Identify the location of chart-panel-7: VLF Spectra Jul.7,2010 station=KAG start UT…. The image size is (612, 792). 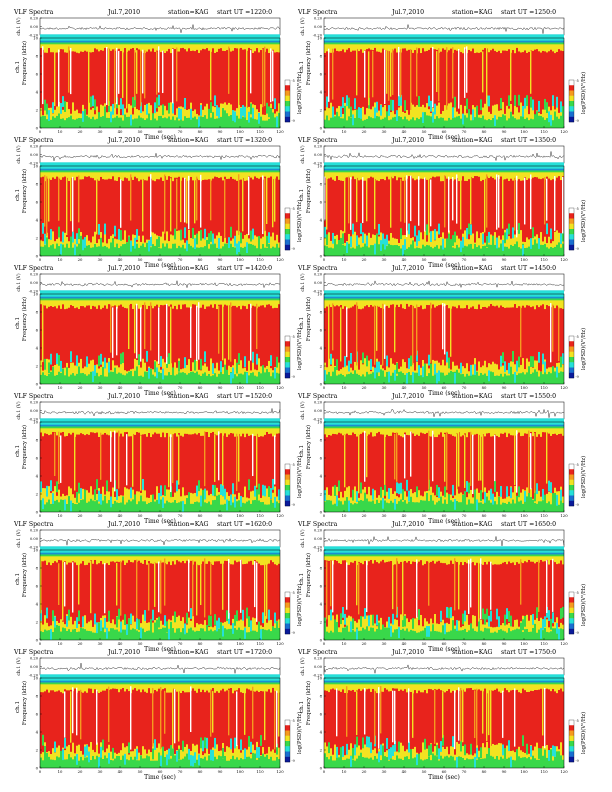
(158, 459).